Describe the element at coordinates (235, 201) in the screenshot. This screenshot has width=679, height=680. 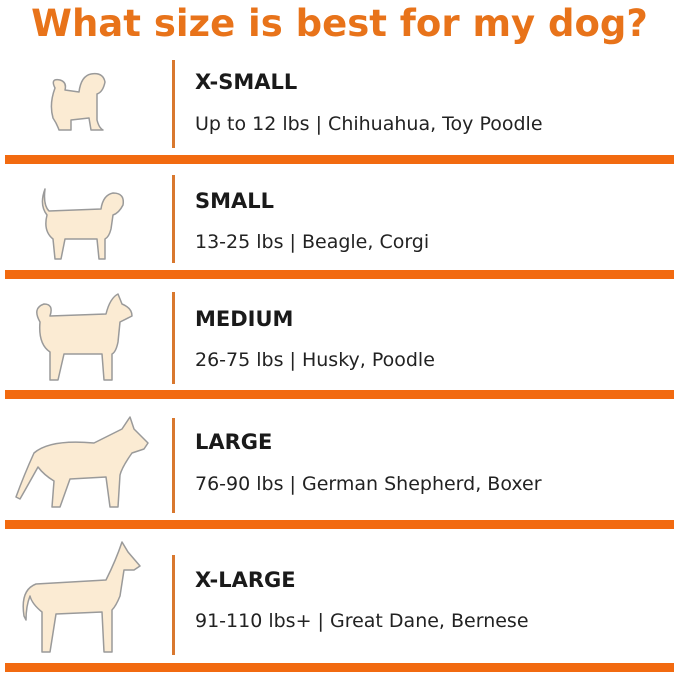
I see `size-label-small: SMALL` at that location.